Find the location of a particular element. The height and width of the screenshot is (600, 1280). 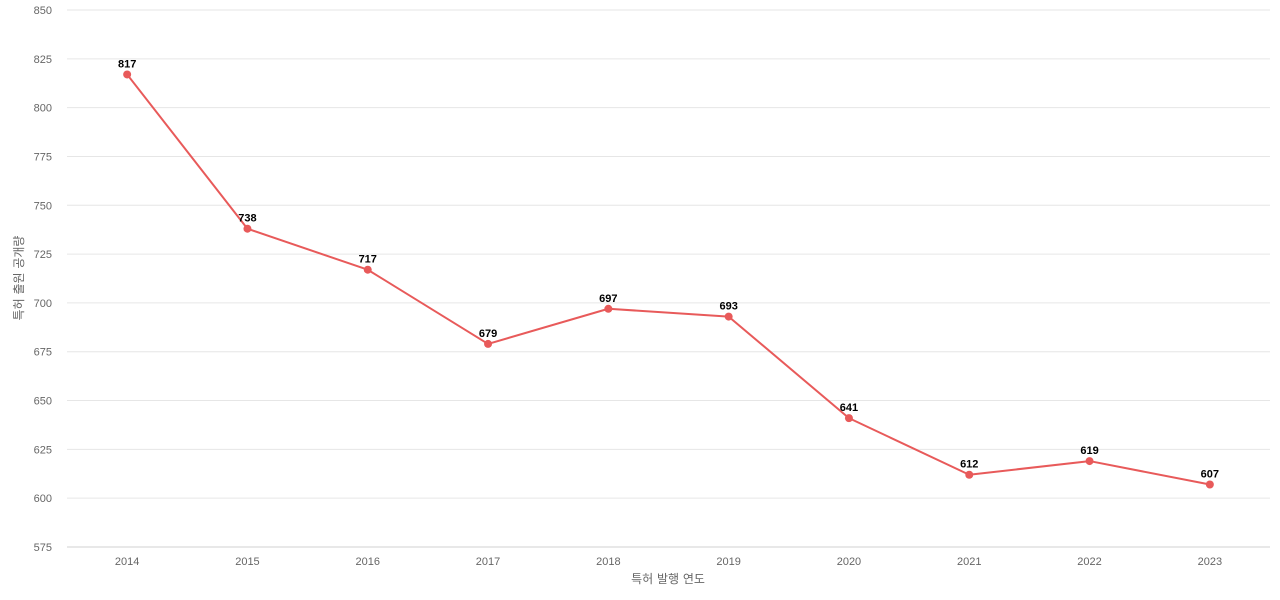

data-label: 738 is located at coordinates (247, 219).